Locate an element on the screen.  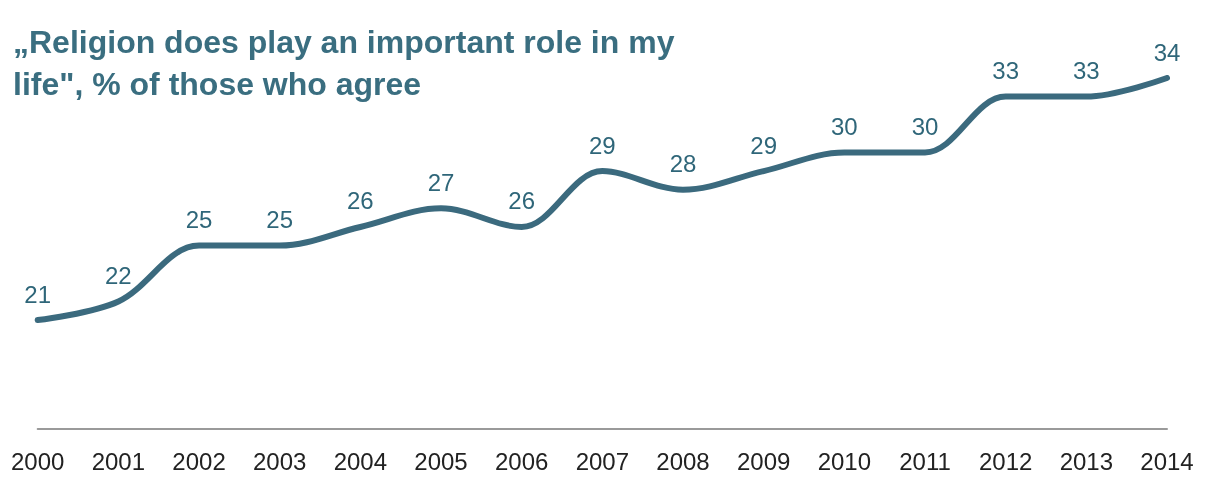
x-tick-label: 2002 is located at coordinates (199, 461).